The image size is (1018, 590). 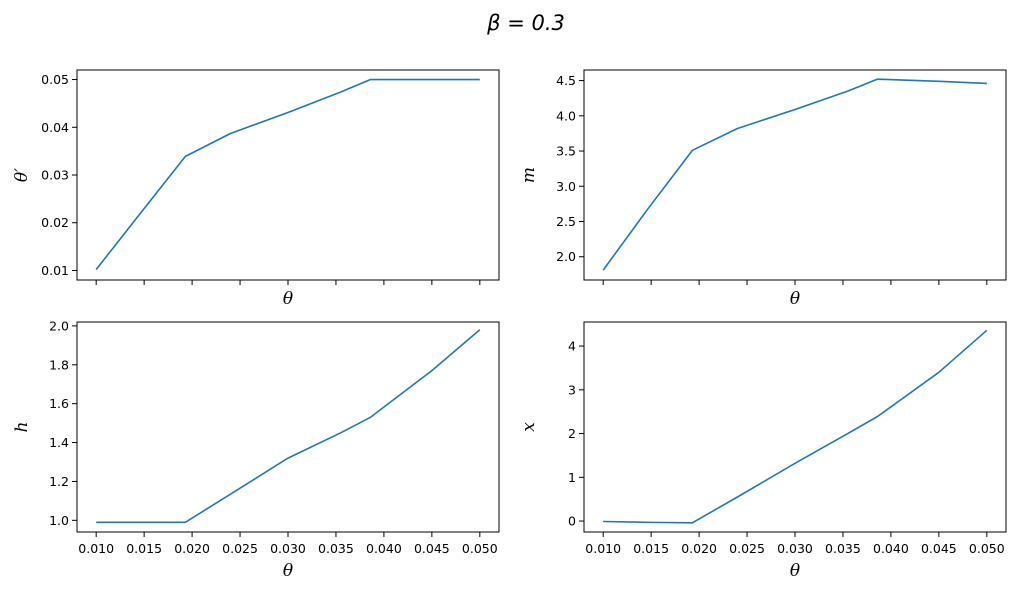 I want to click on figure-suptitle: β = 0.3, so click(x=525, y=23).